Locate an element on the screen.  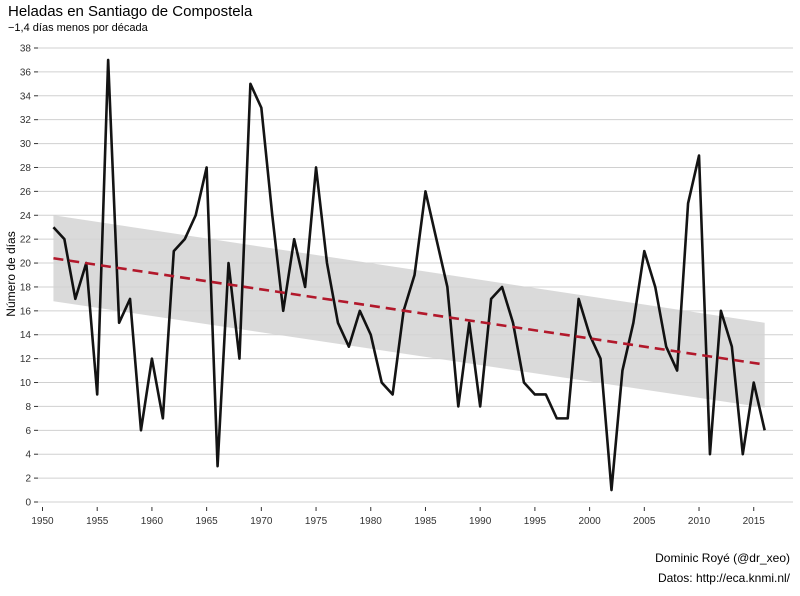
y-tick-label: 16 is located at coordinates (26, 311).